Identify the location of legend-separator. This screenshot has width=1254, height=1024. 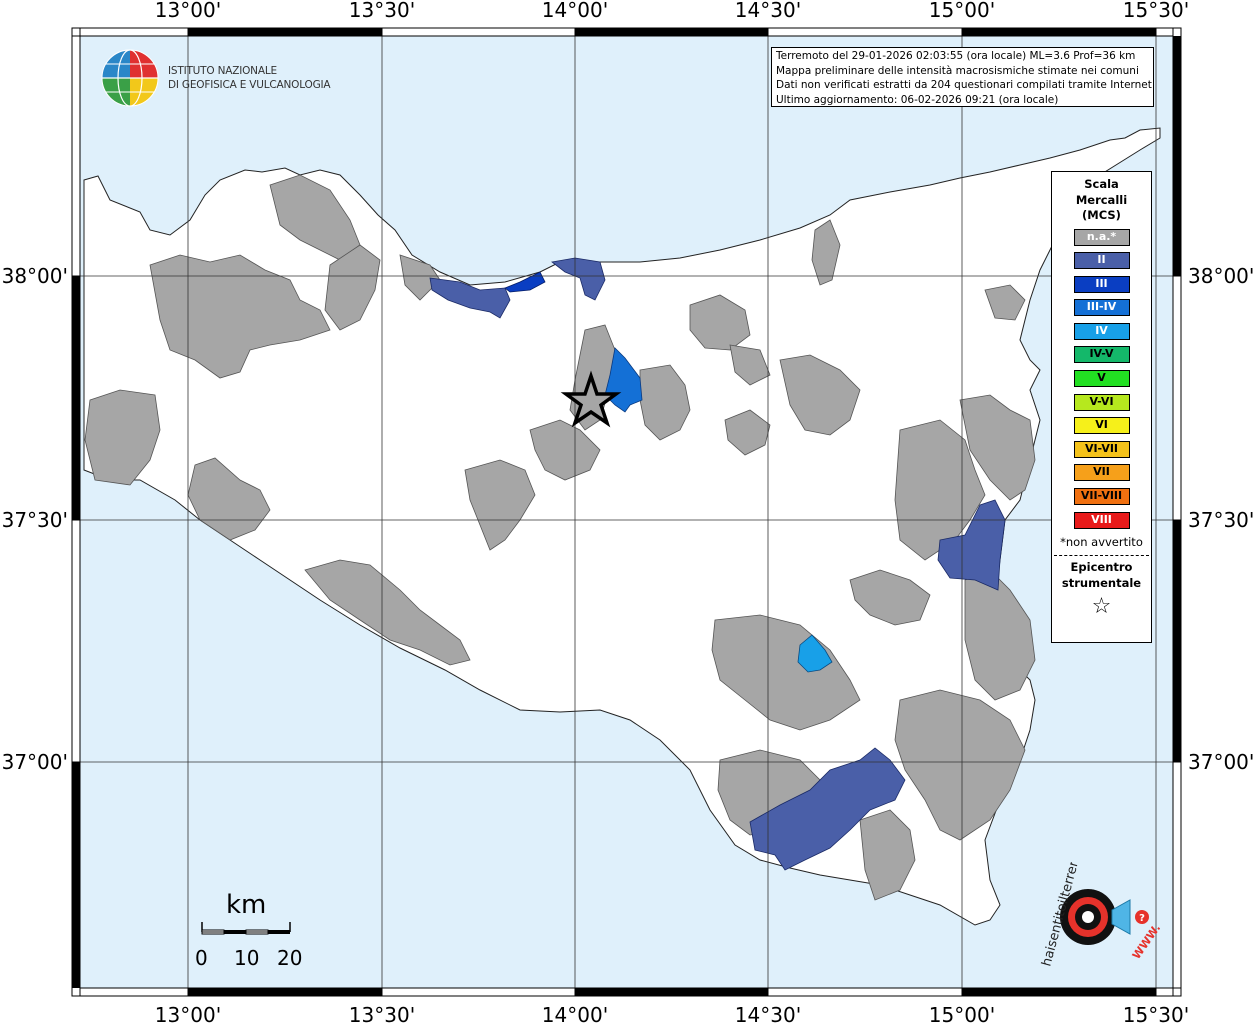
(1101, 556).